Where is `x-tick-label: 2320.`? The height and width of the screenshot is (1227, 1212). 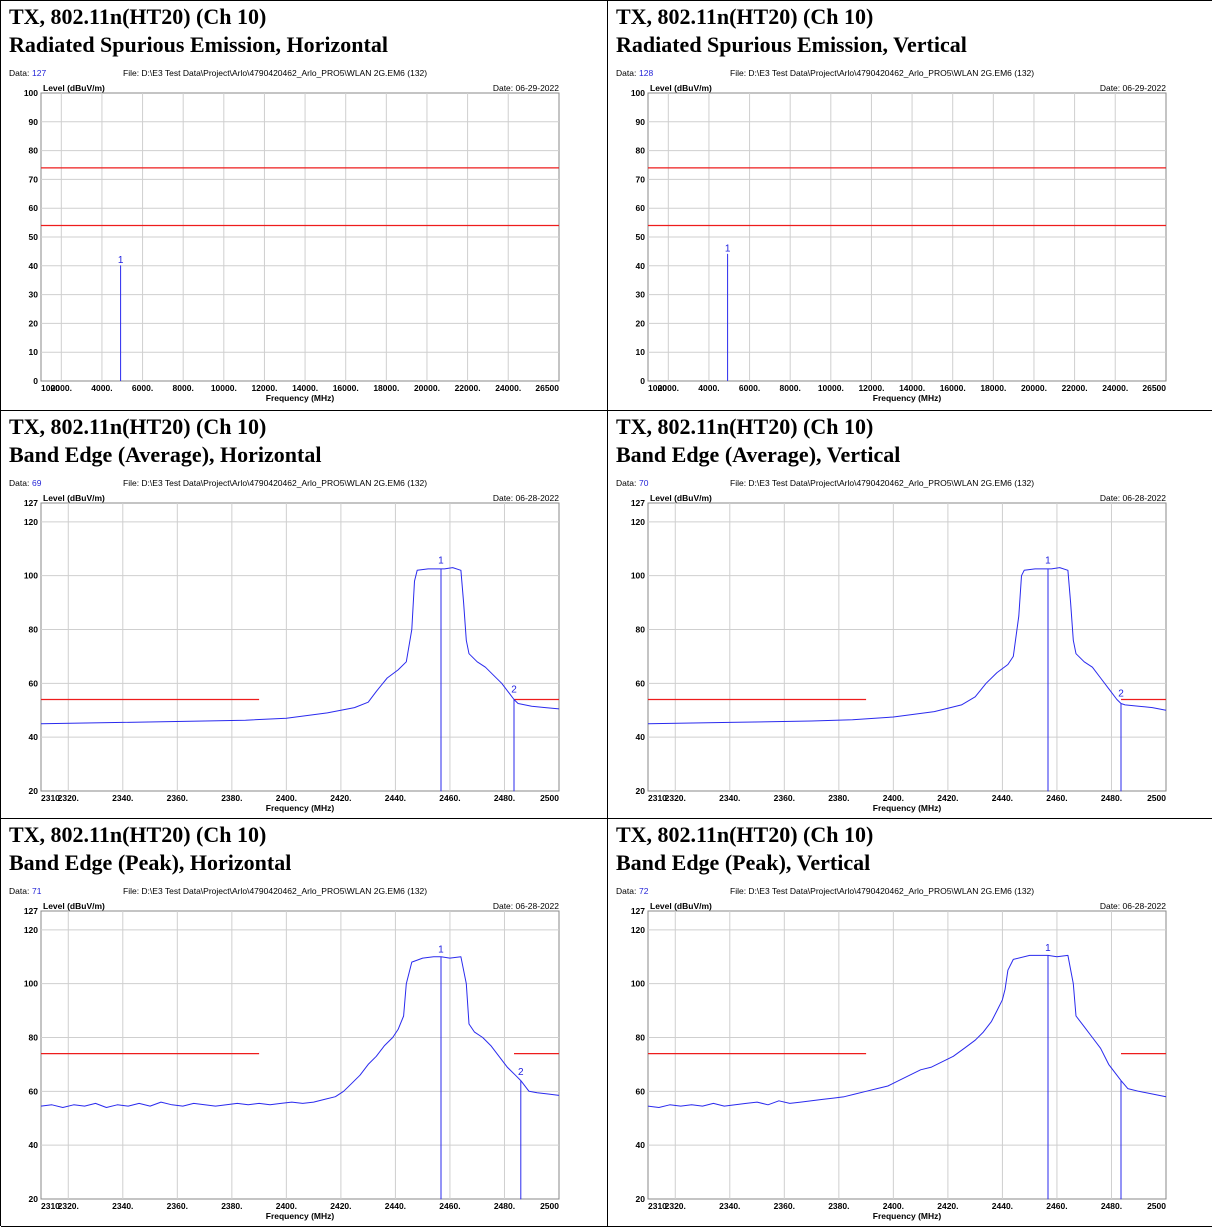
x-tick-label: 2320. is located at coordinates (675, 1206).